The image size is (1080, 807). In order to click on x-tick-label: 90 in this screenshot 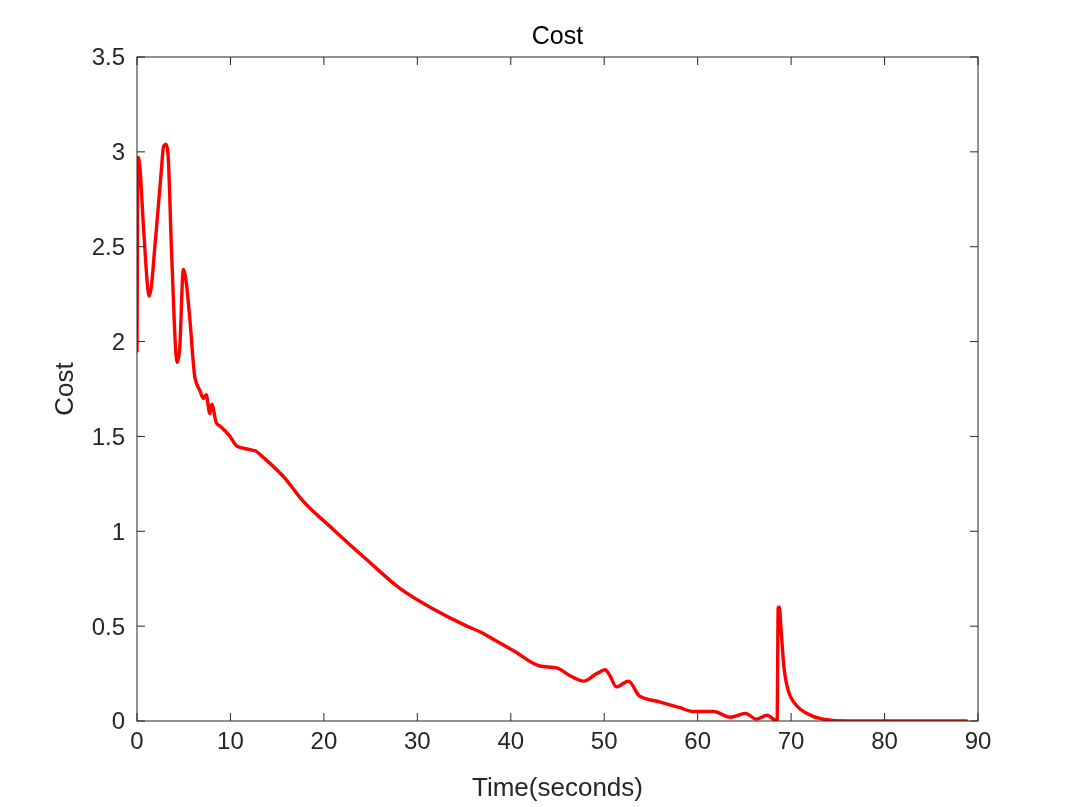, I will do `click(978, 740)`.